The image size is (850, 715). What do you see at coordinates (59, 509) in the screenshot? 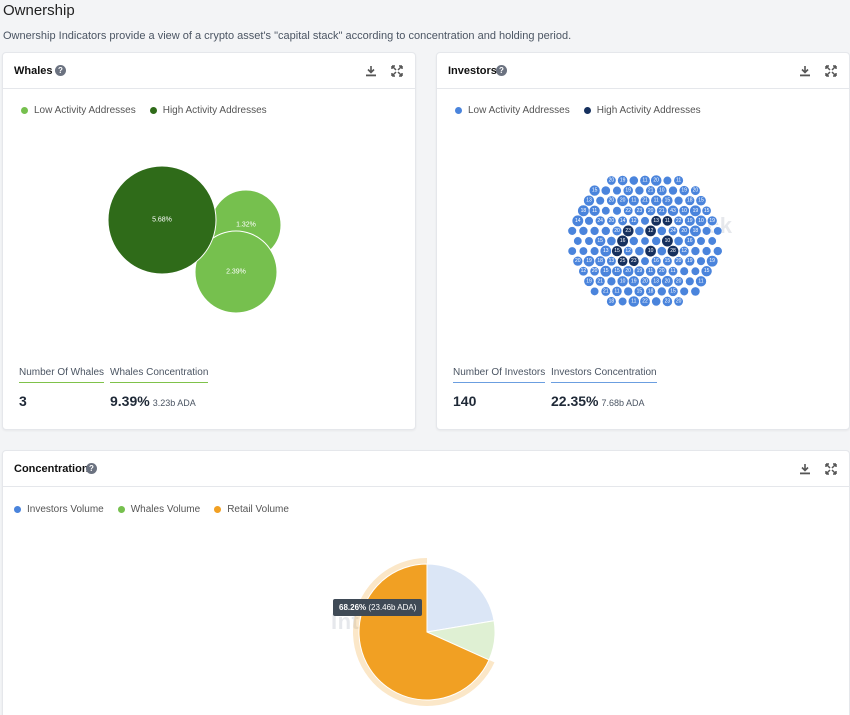
I see `legend-item-investors-volume: Investors Volume` at bounding box center [59, 509].